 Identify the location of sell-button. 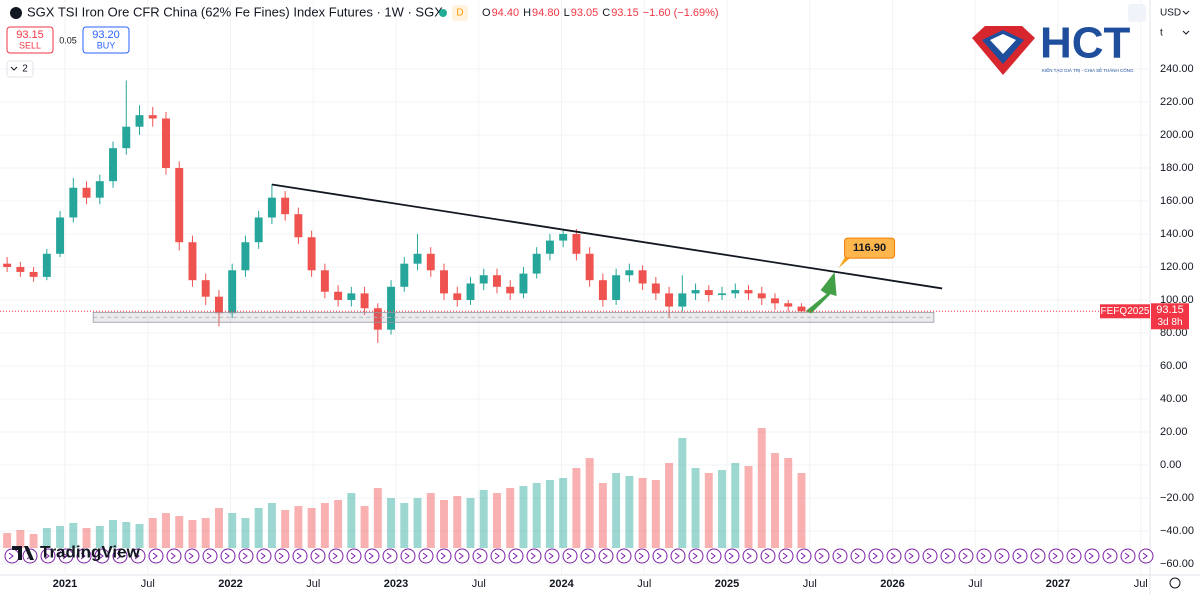
(30, 40).